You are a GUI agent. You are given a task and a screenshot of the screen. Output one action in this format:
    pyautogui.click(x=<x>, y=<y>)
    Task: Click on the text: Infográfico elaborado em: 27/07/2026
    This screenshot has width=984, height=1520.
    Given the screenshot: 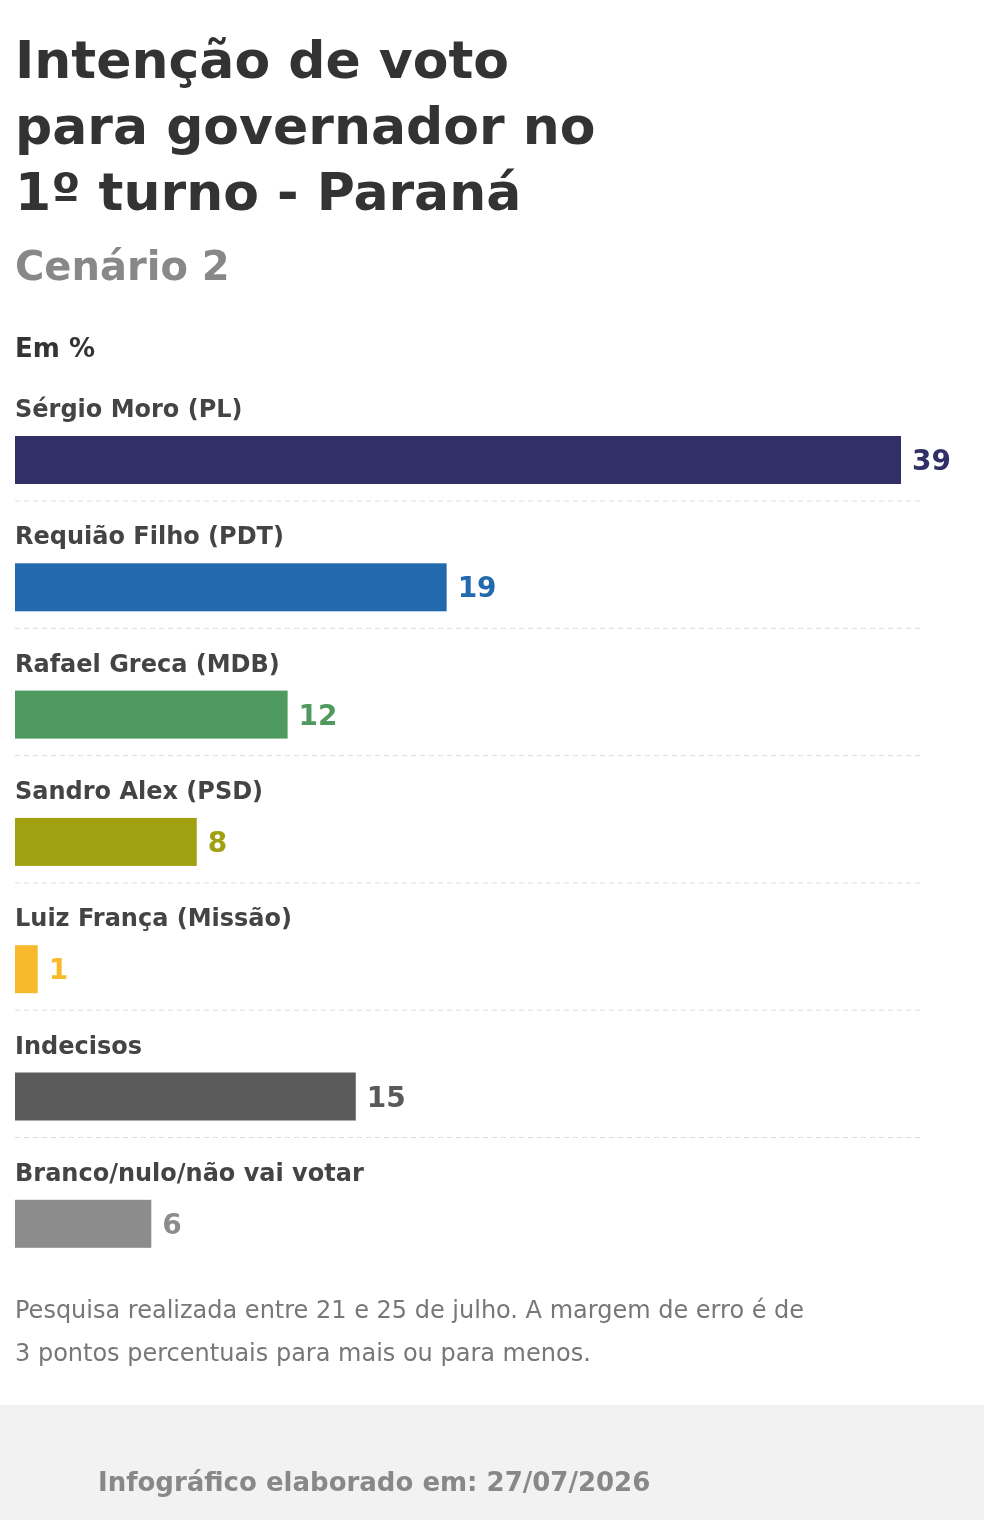 What is the action you would take?
    pyautogui.click(x=374, y=1482)
    